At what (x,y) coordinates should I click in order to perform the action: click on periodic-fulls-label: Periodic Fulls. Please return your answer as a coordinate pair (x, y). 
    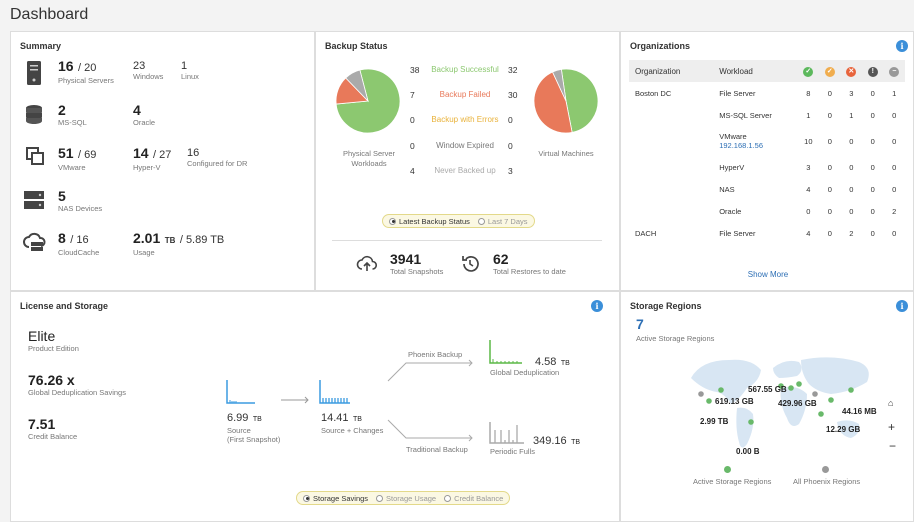
    Looking at the image, I should click on (513, 451).